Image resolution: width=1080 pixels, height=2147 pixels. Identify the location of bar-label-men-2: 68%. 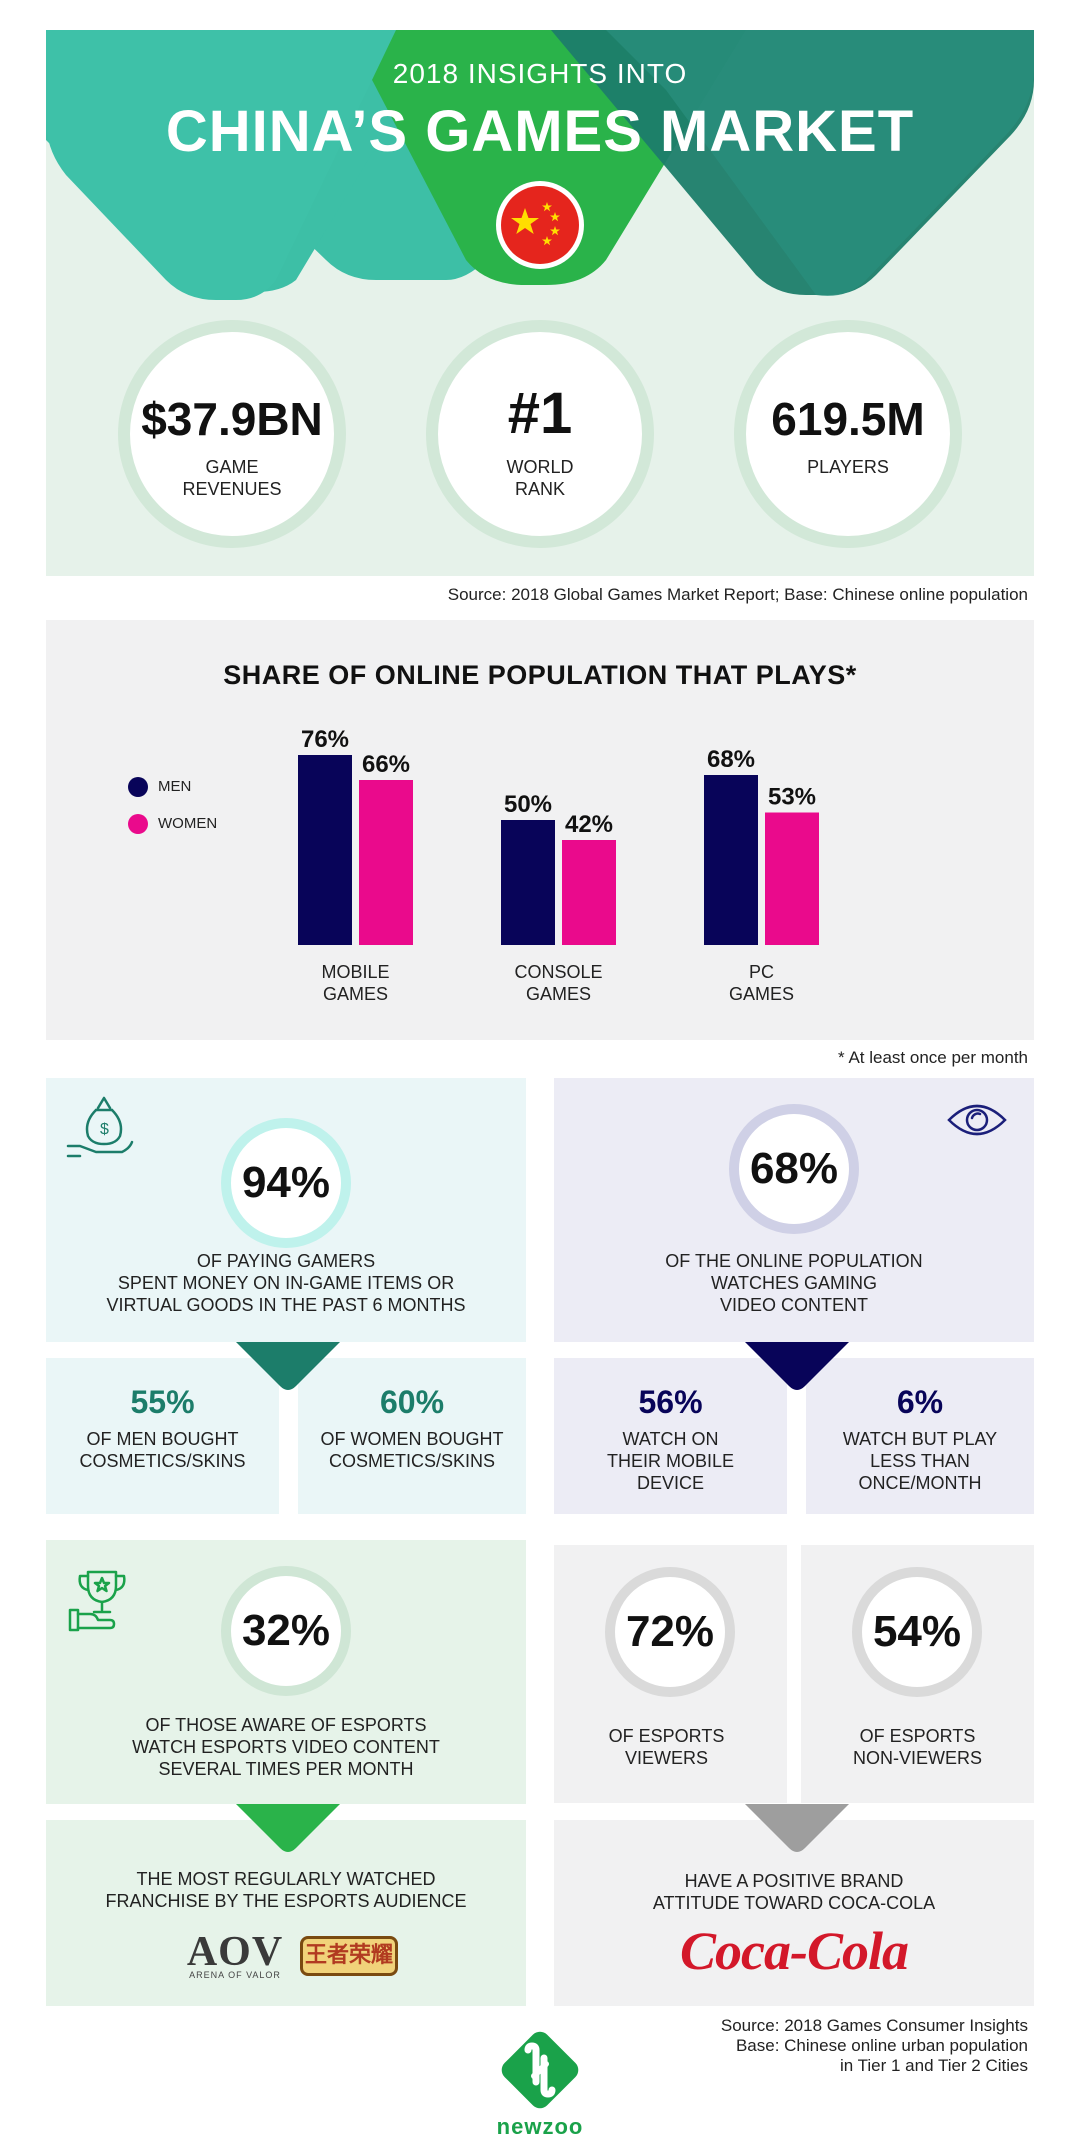
(731, 759).